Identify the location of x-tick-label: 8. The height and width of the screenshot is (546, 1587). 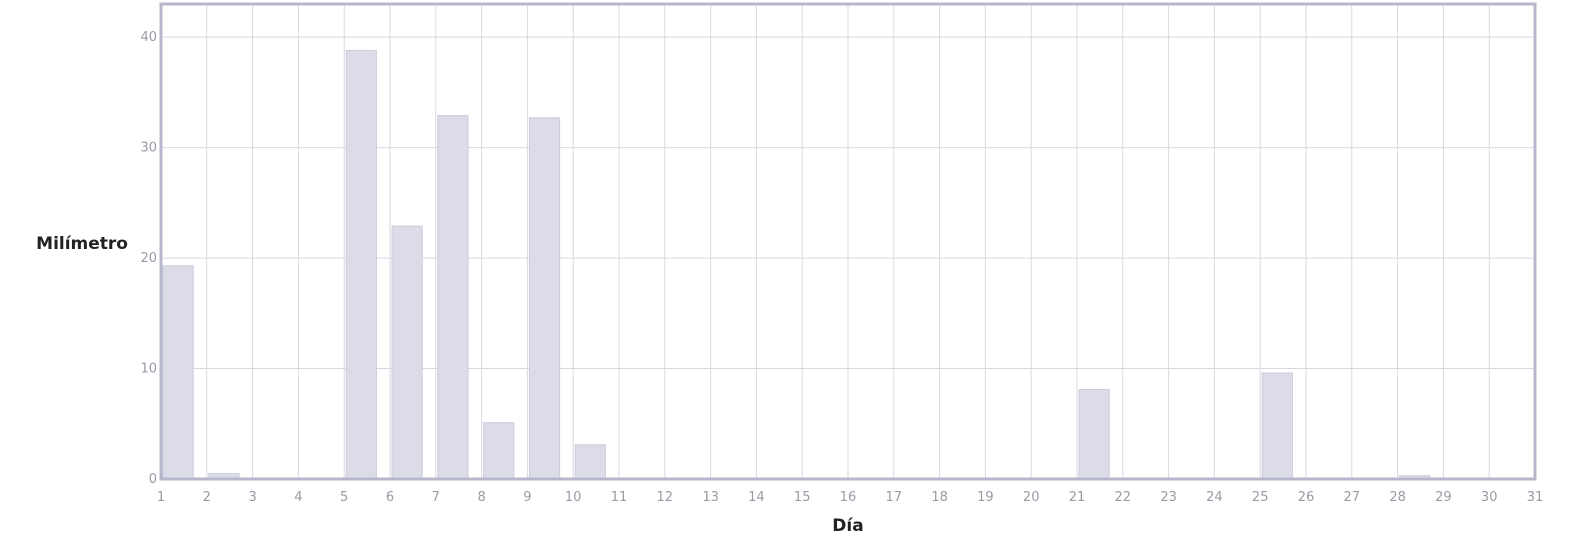
(481, 497).